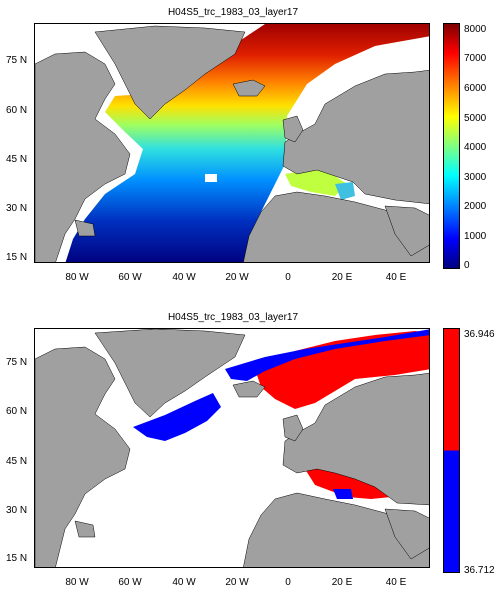 This screenshot has height=600, width=500. What do you see at coordinates (17, 510) in the screenshot?
I see `bottom-lat-label-30: 30 N` at bounding box center [17, 510].